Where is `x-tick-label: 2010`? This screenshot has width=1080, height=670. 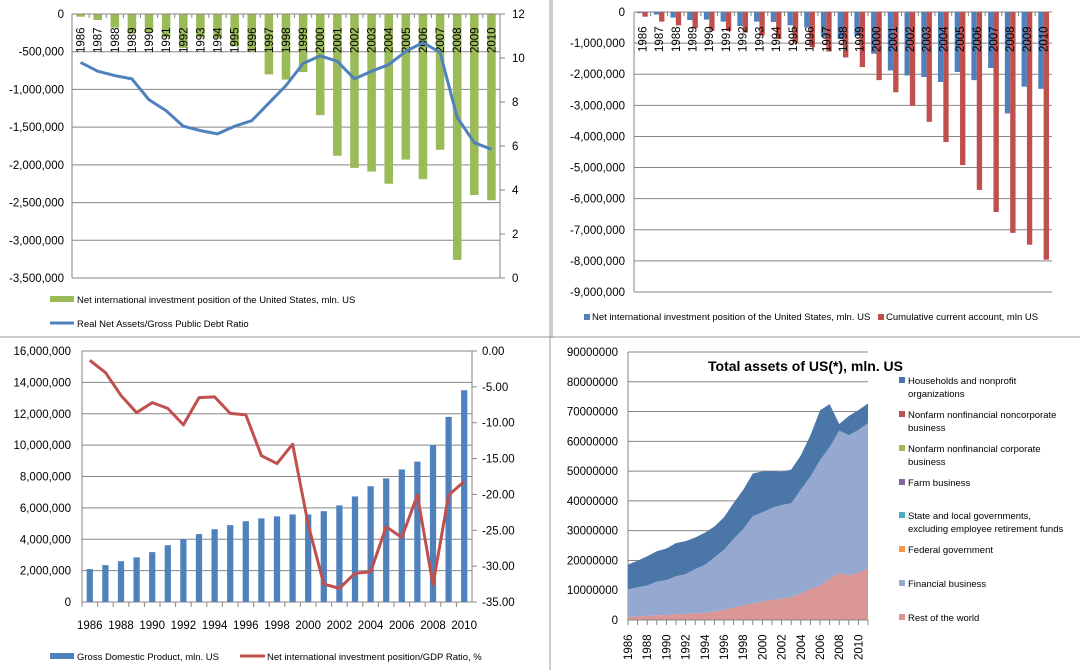 x-tick-label: 2010 is located at coordinates (492, 40).